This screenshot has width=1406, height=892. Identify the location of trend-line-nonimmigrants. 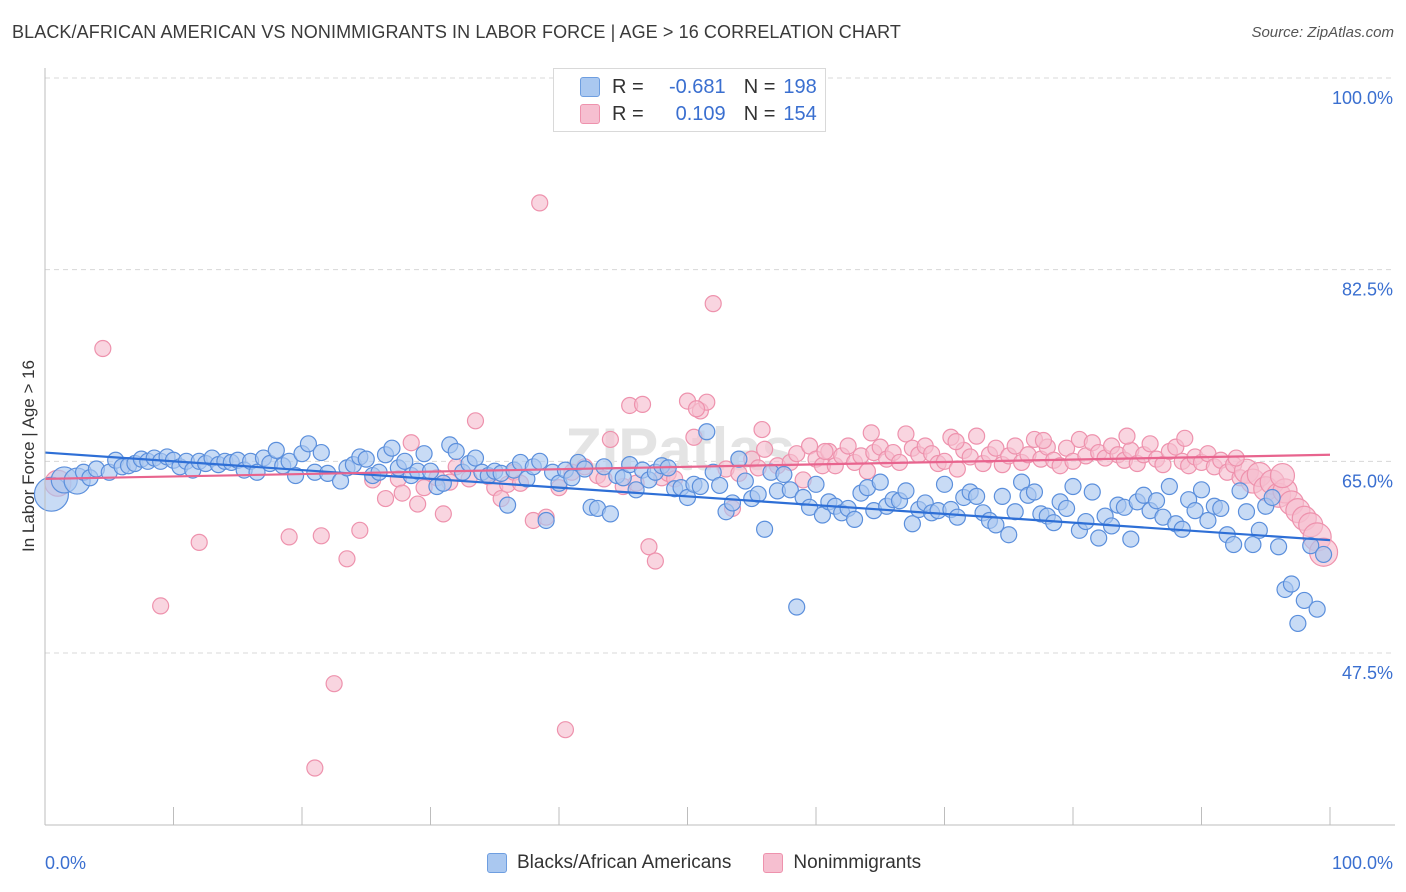
(687, 466).